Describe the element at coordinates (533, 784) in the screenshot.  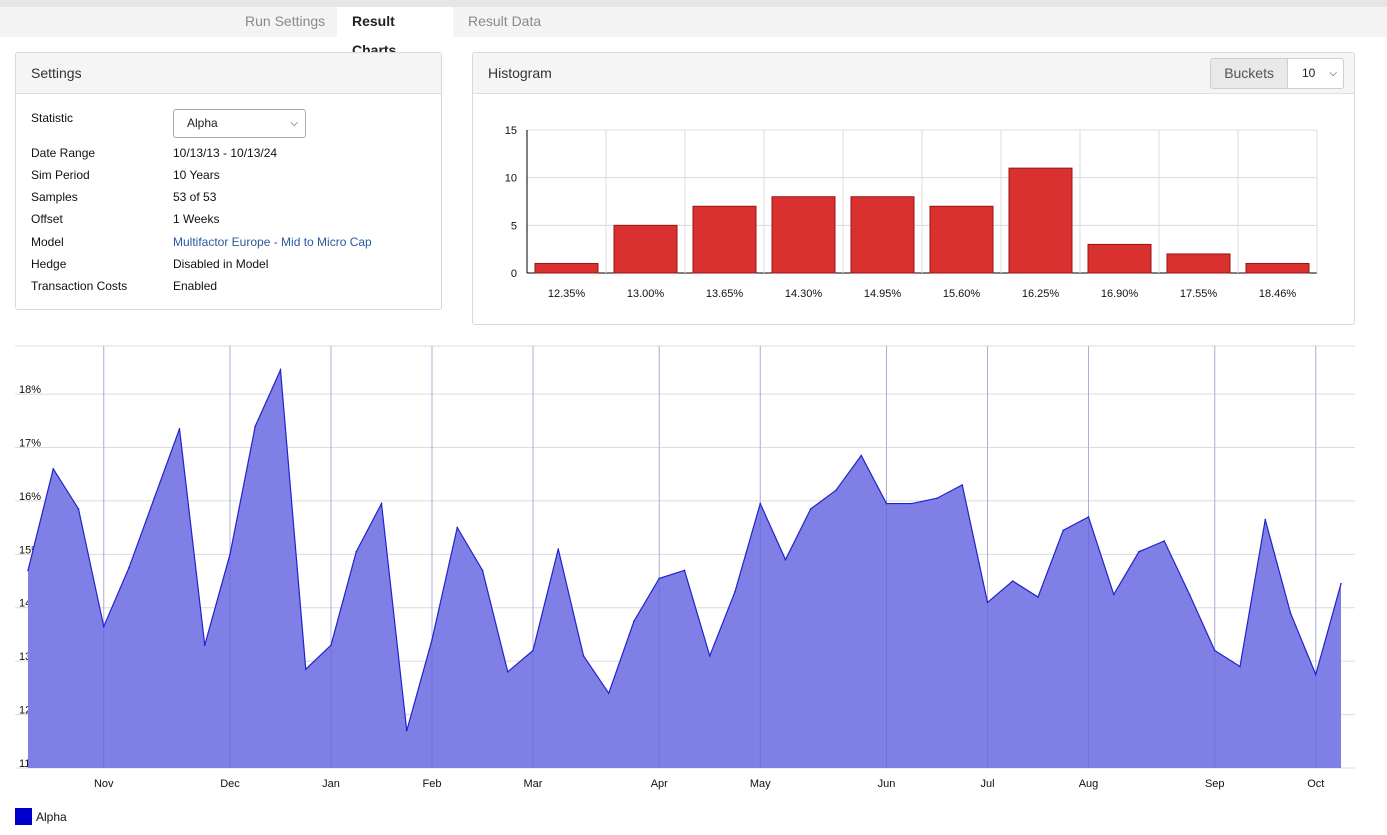
I see `area-x-tick-label: Mar` at that location.